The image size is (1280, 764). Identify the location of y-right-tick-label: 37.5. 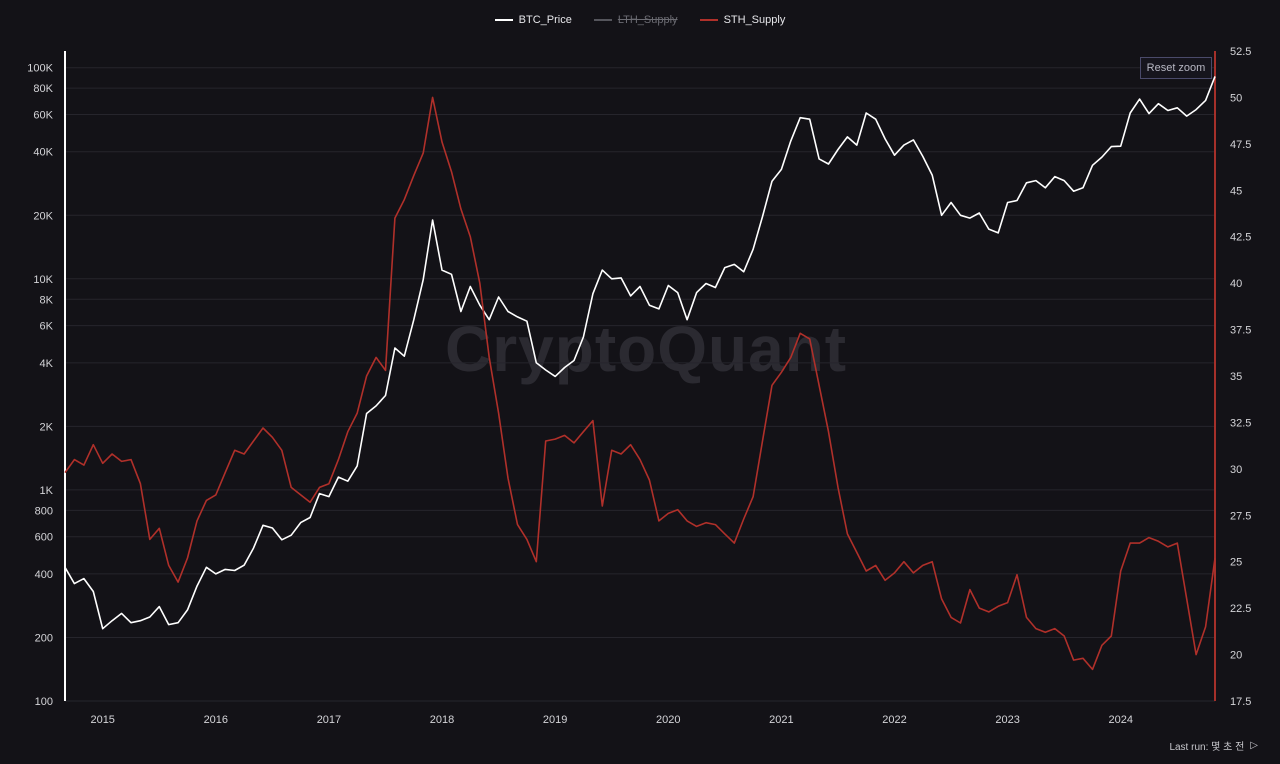
(1240, 331).